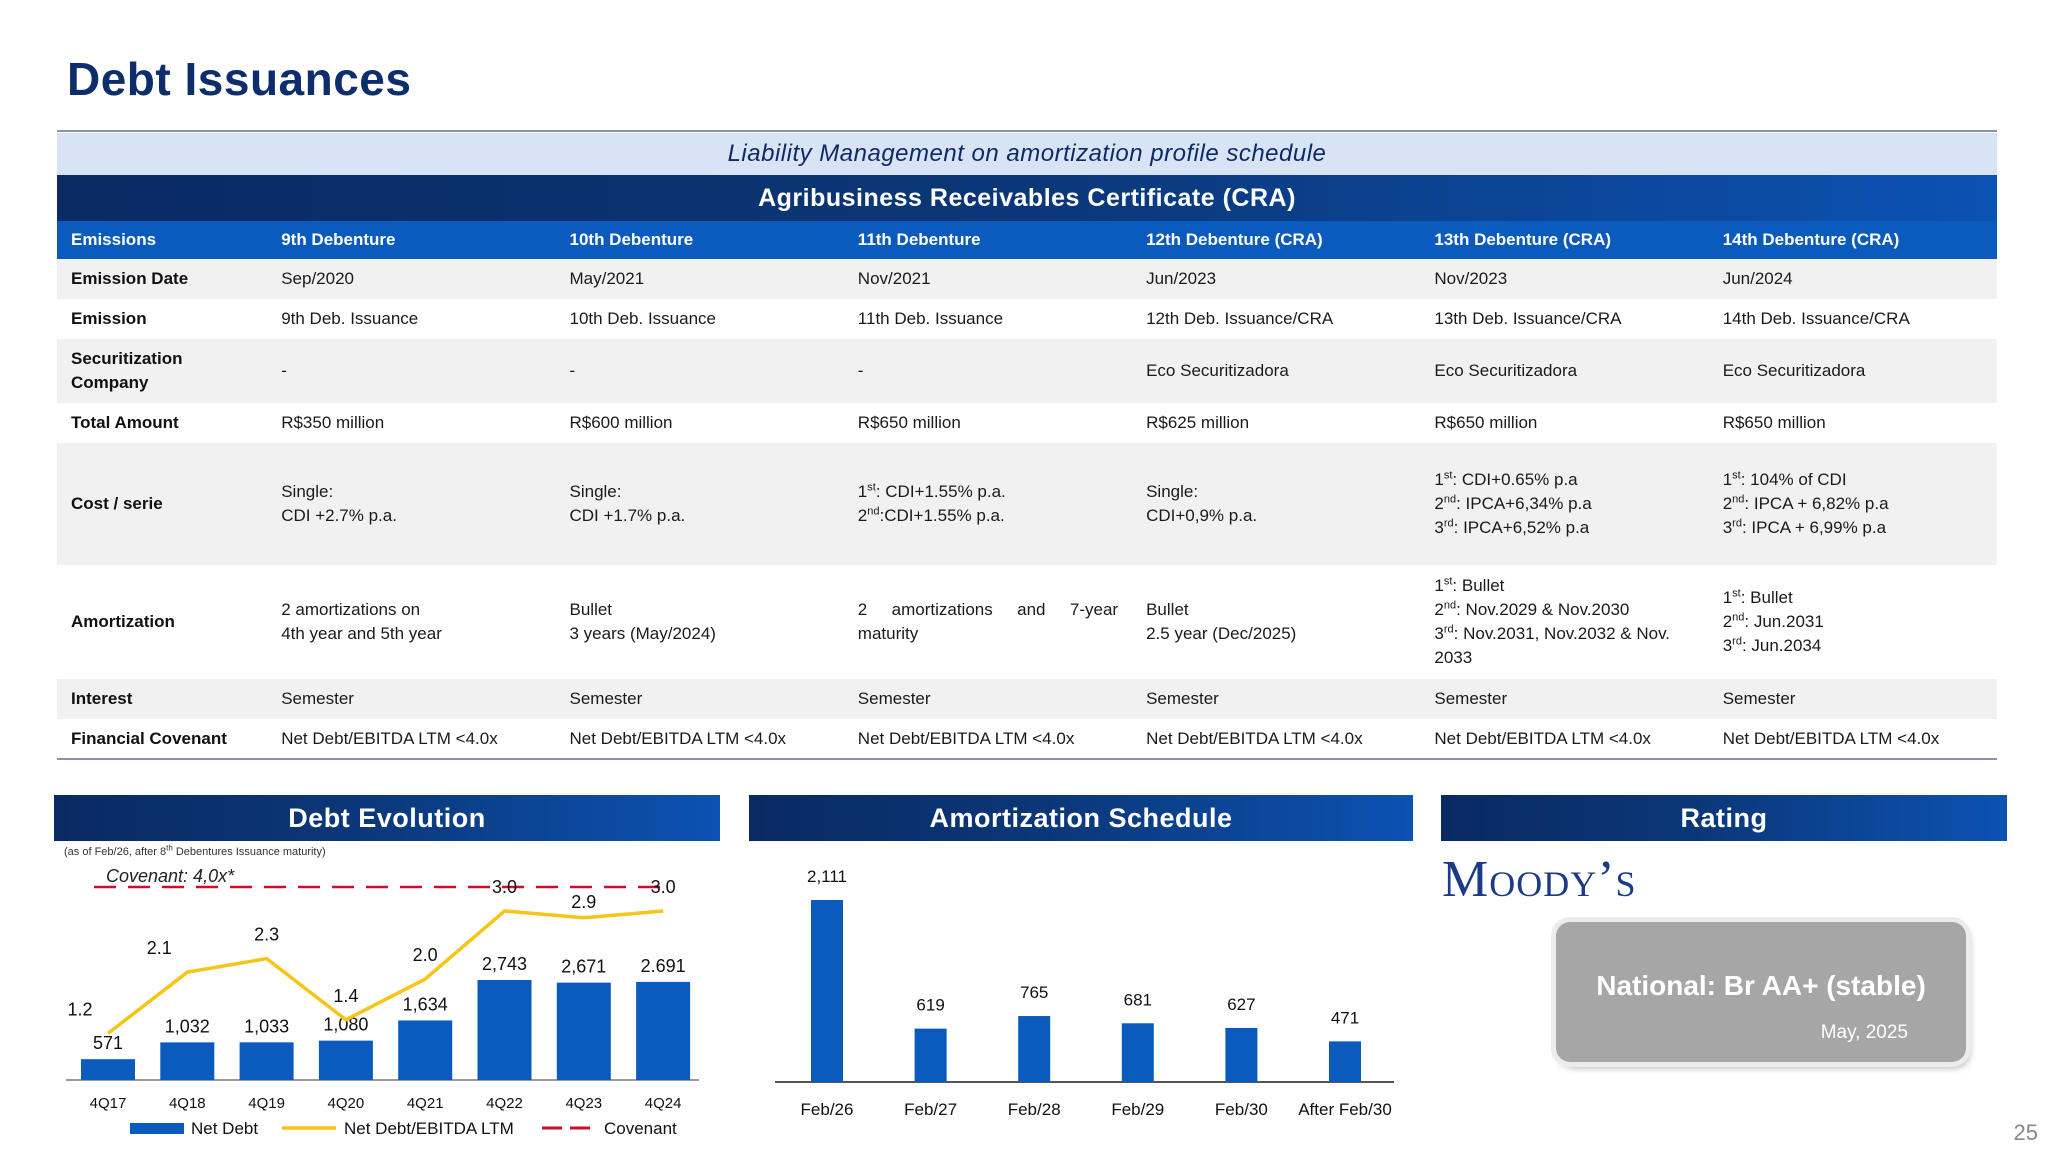 This screenshot has height=1152, width=2048. Describe the element at coordinates (1276, 319) in the screenshot. I see `table-cell: 12th Deb. Issuance/CRA` at that location.